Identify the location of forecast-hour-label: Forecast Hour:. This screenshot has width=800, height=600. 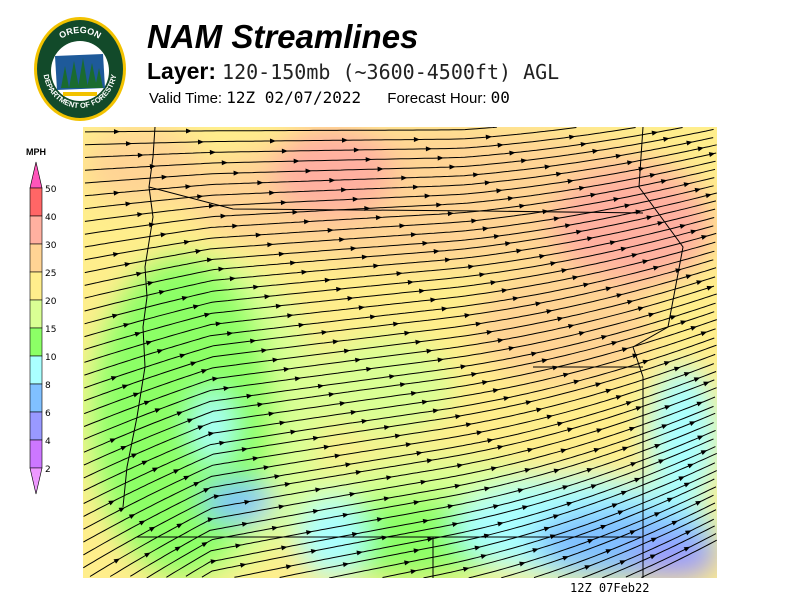
(437, 98).